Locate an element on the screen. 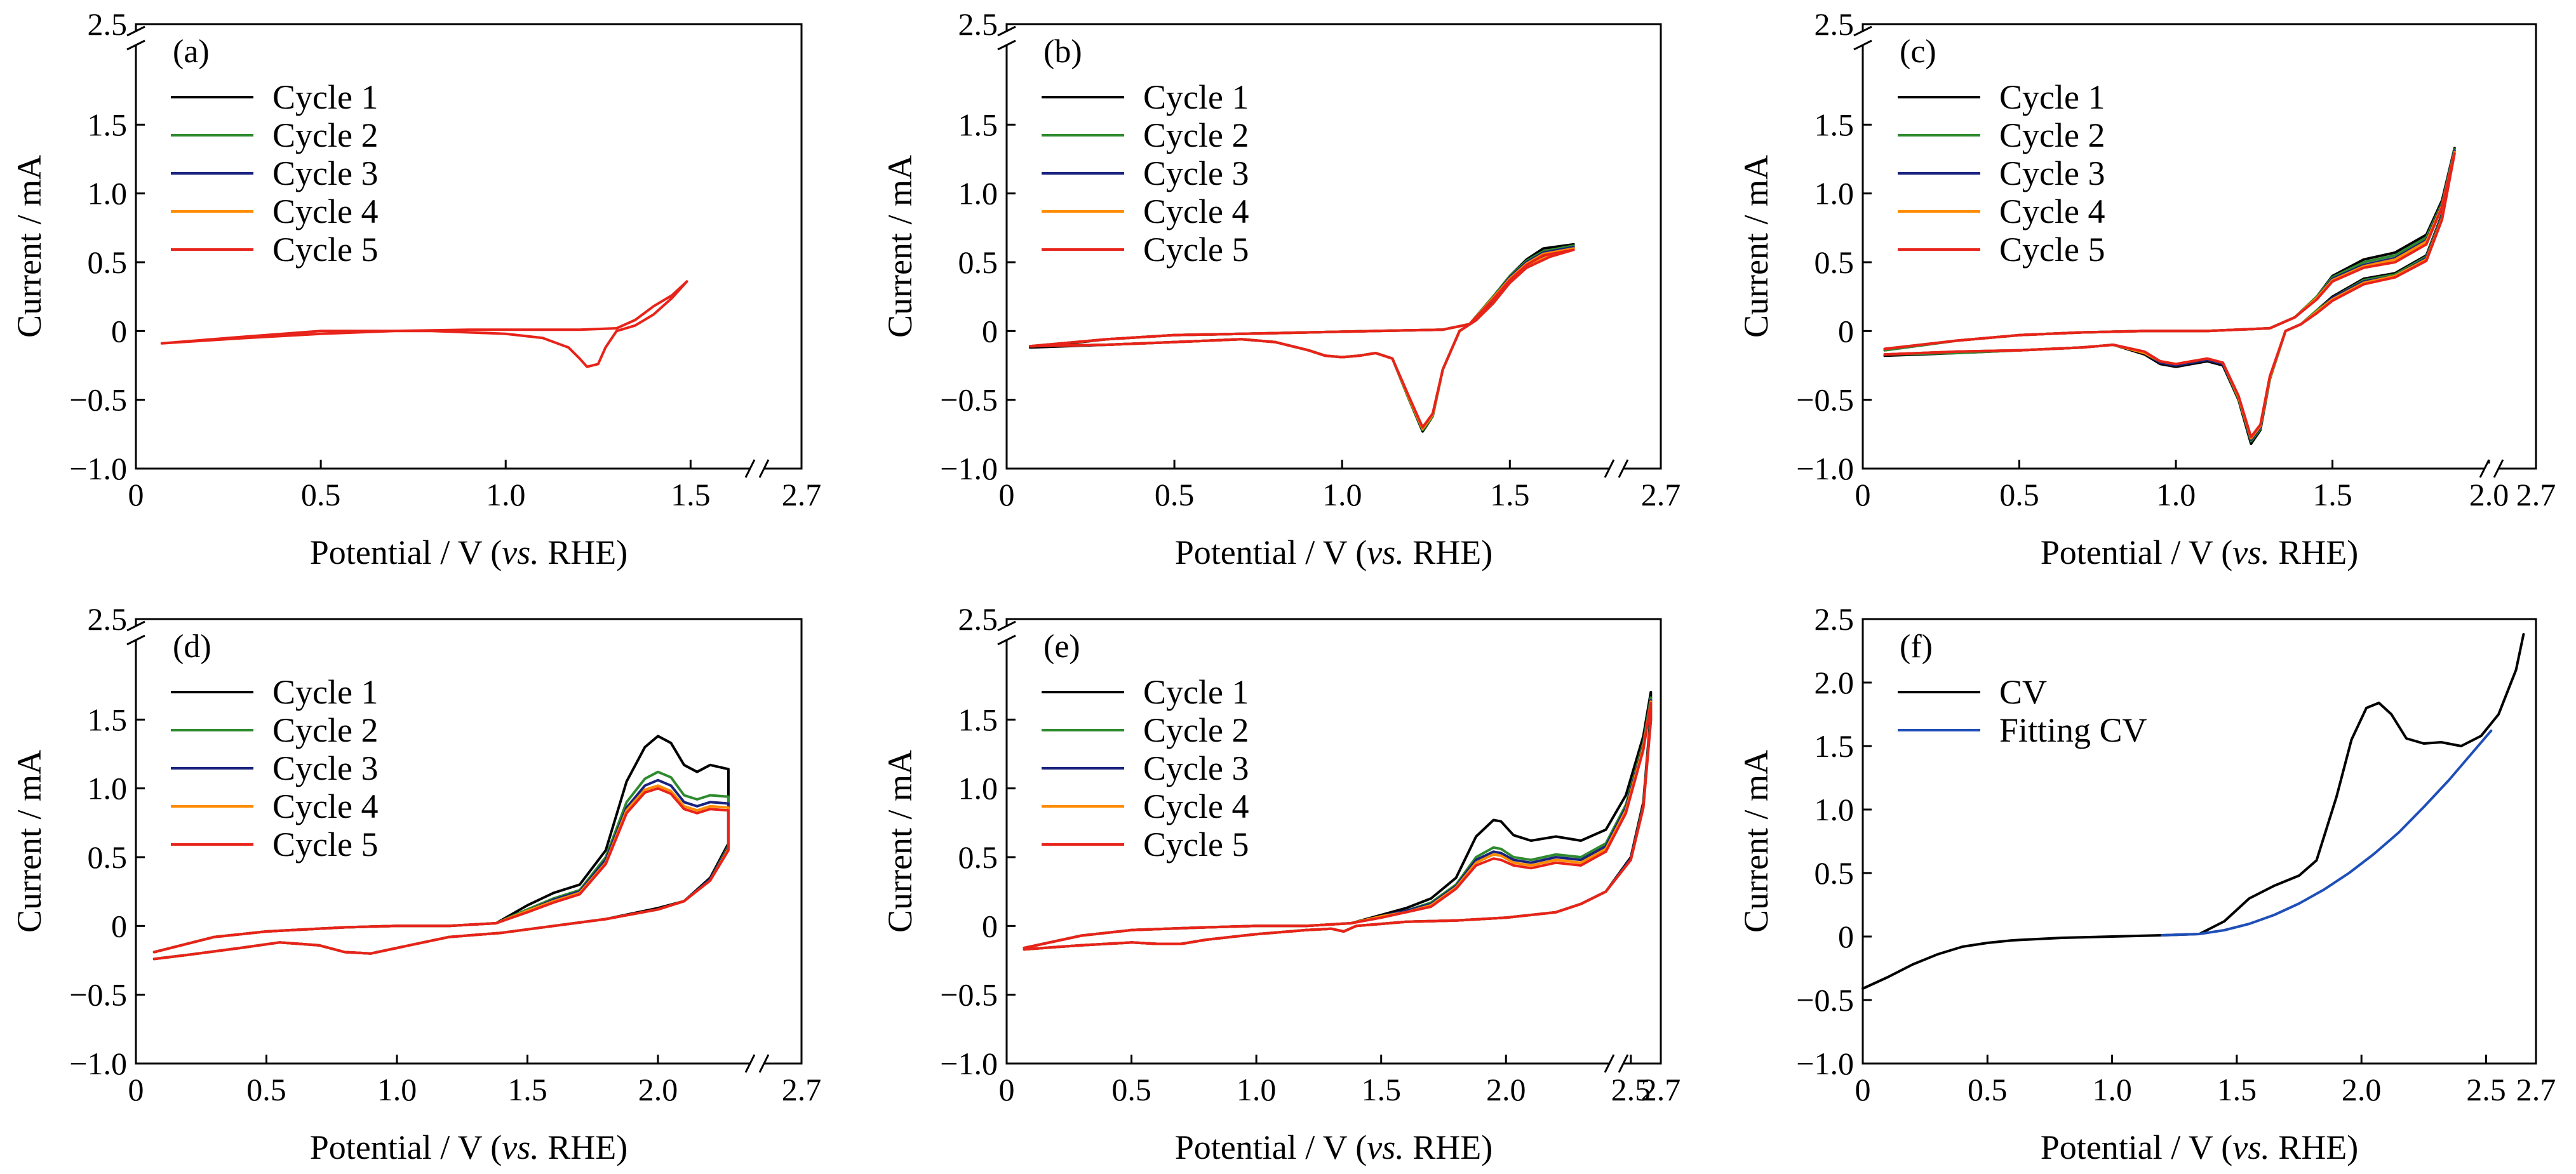 This screenshot has height=1174, width=2576. series-line-cv is located at coordinates (2193, 811).